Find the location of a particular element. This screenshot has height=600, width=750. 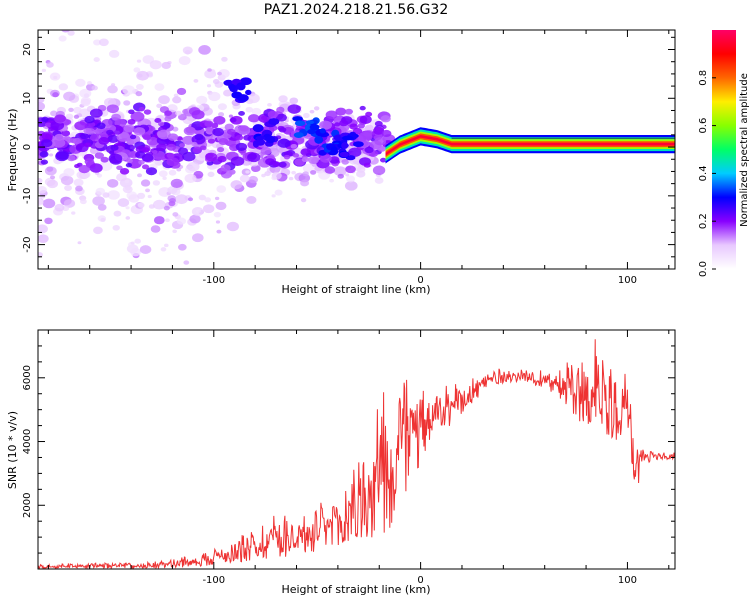

spectrogram-x-axis-label: Height of straight line (km) is located at coordinates (355, 289).